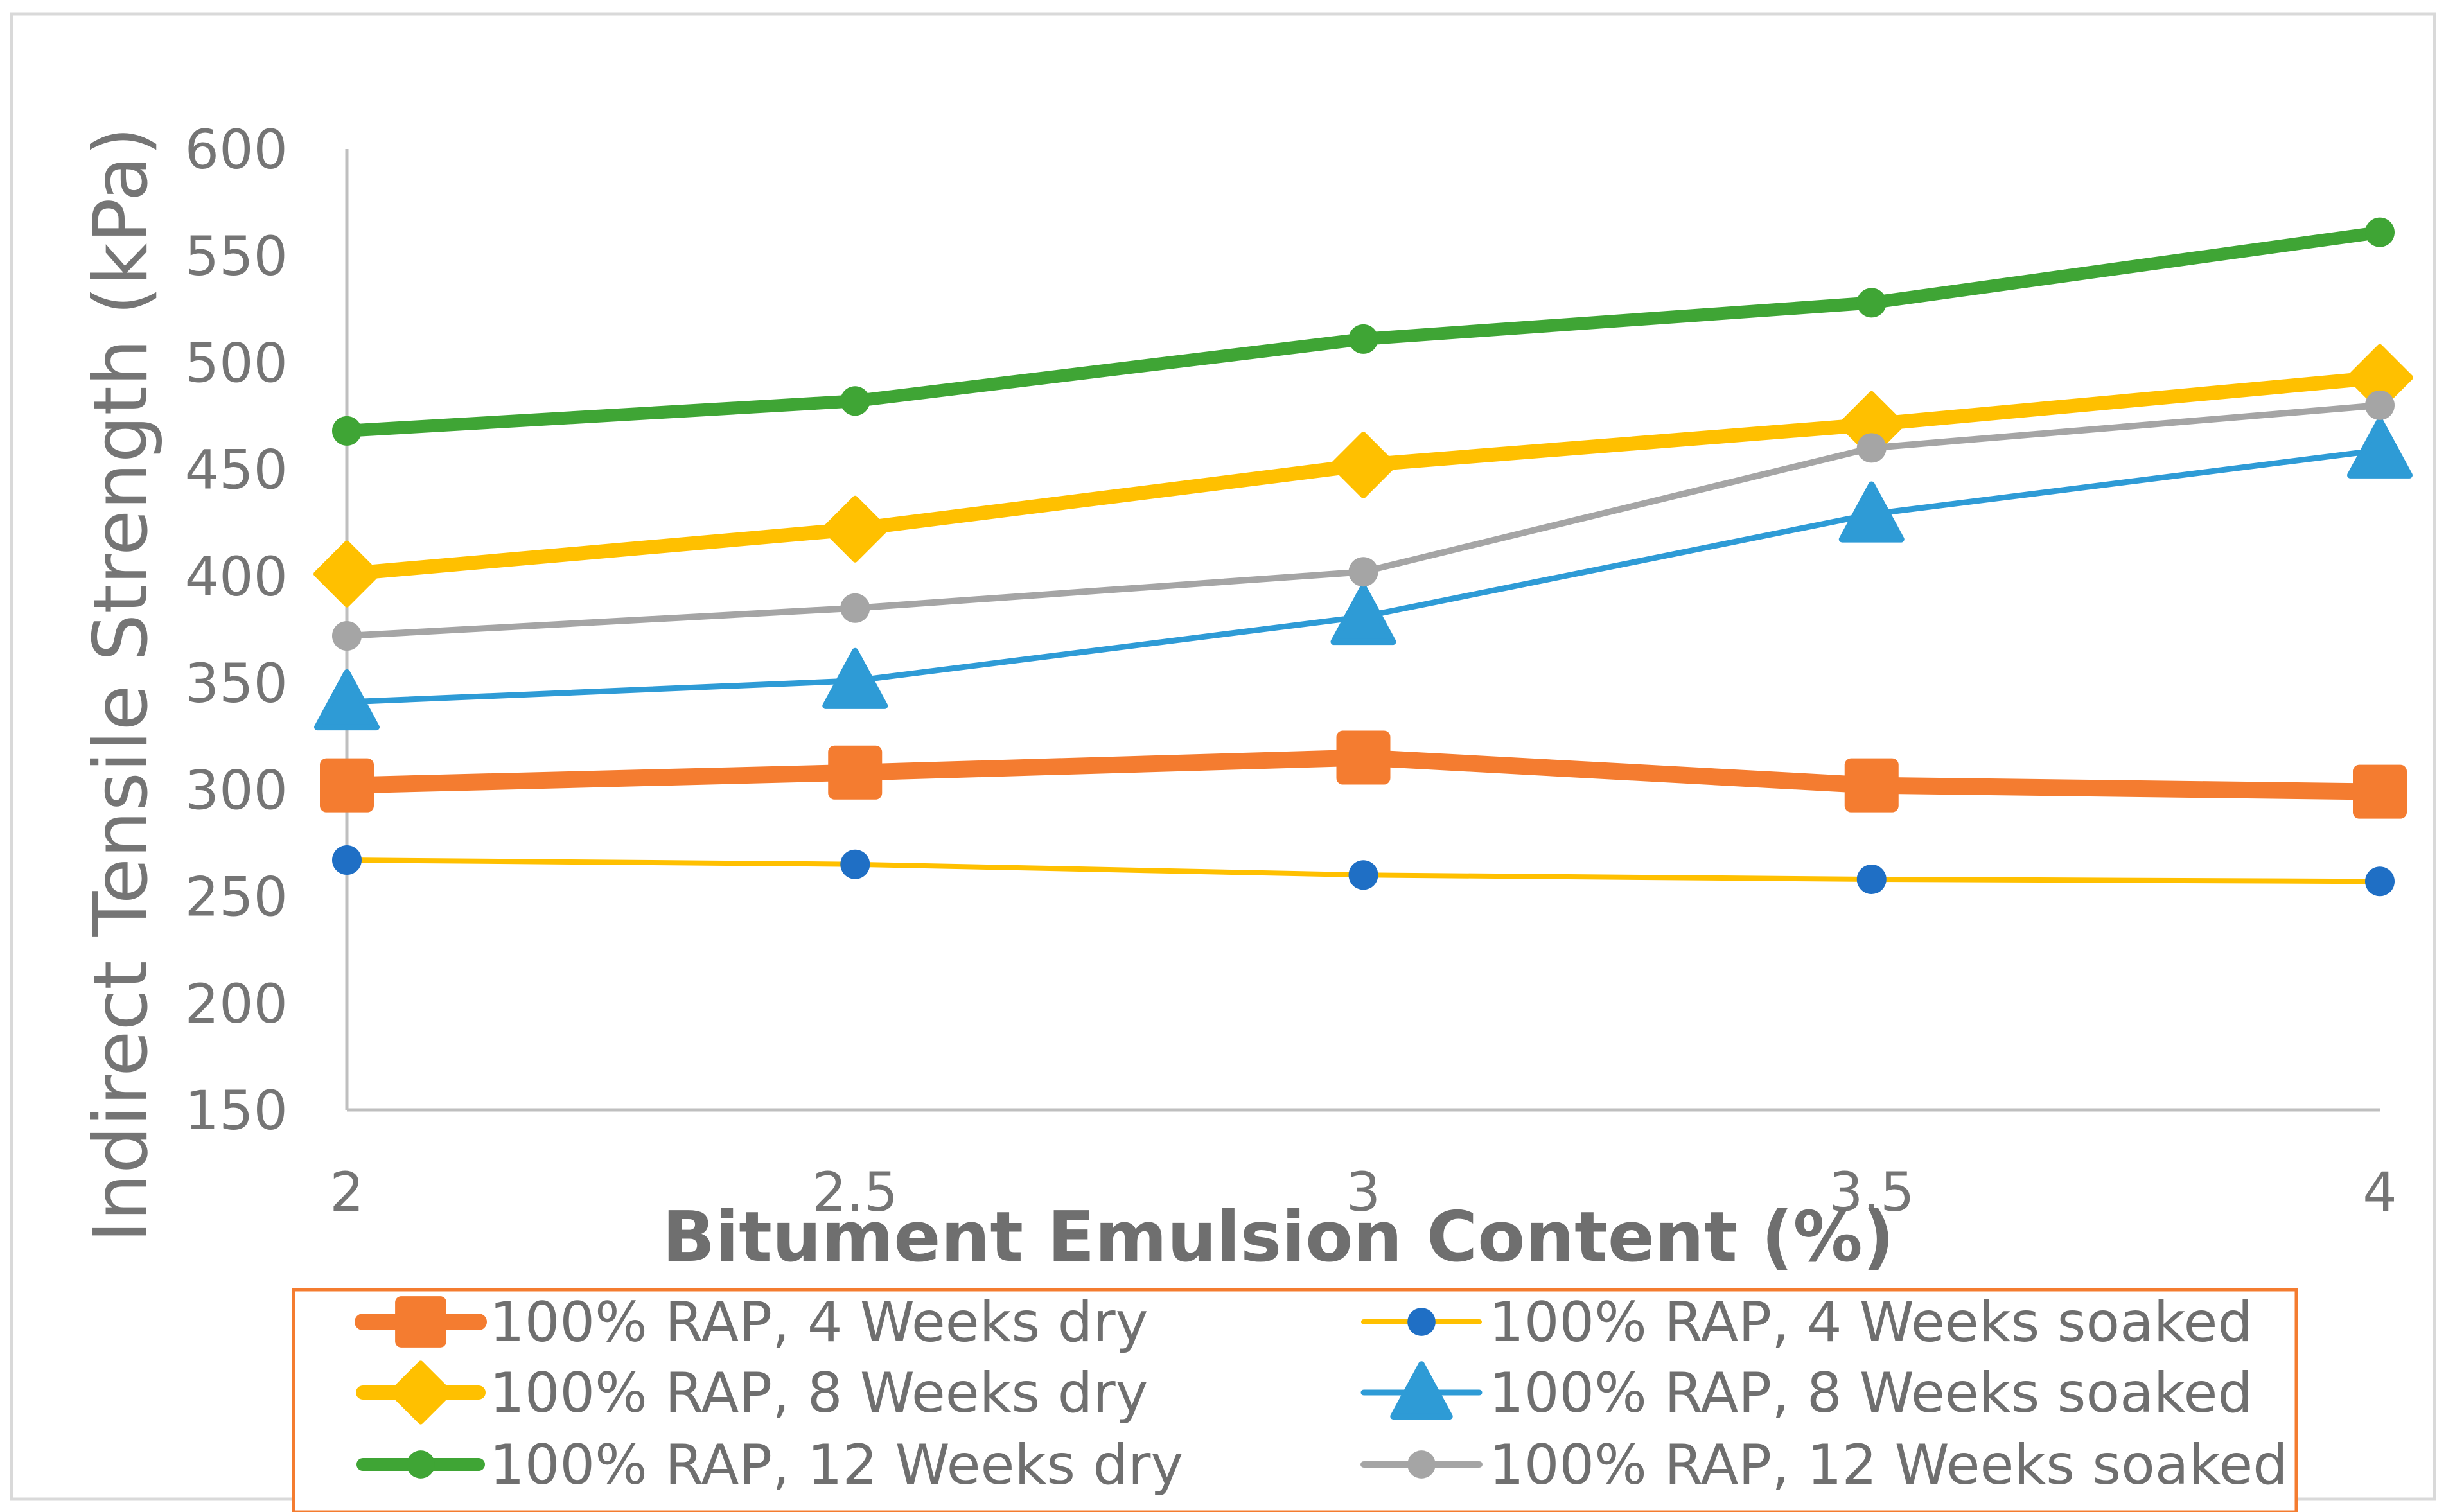 The image size is (2446, 1512). I want to click on legend-label: 100% RAP, 4 Weeks soaked, so click(1871, 1322).